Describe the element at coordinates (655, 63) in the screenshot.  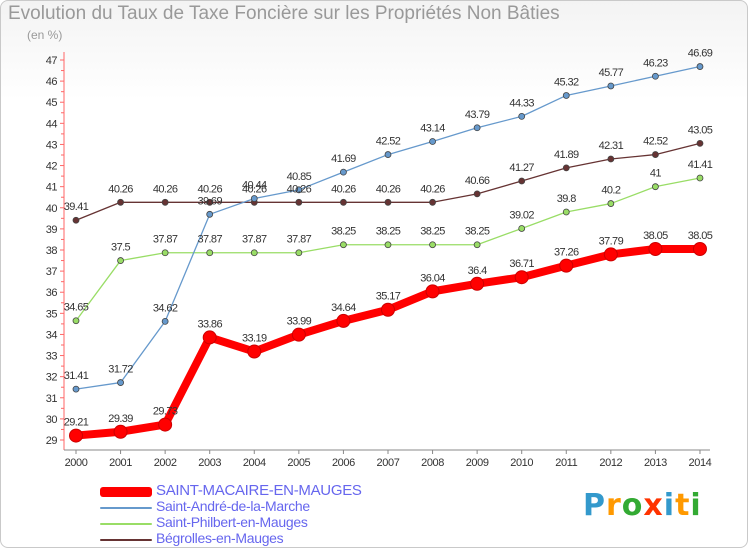
I see `data-label: 46.23` at that location.